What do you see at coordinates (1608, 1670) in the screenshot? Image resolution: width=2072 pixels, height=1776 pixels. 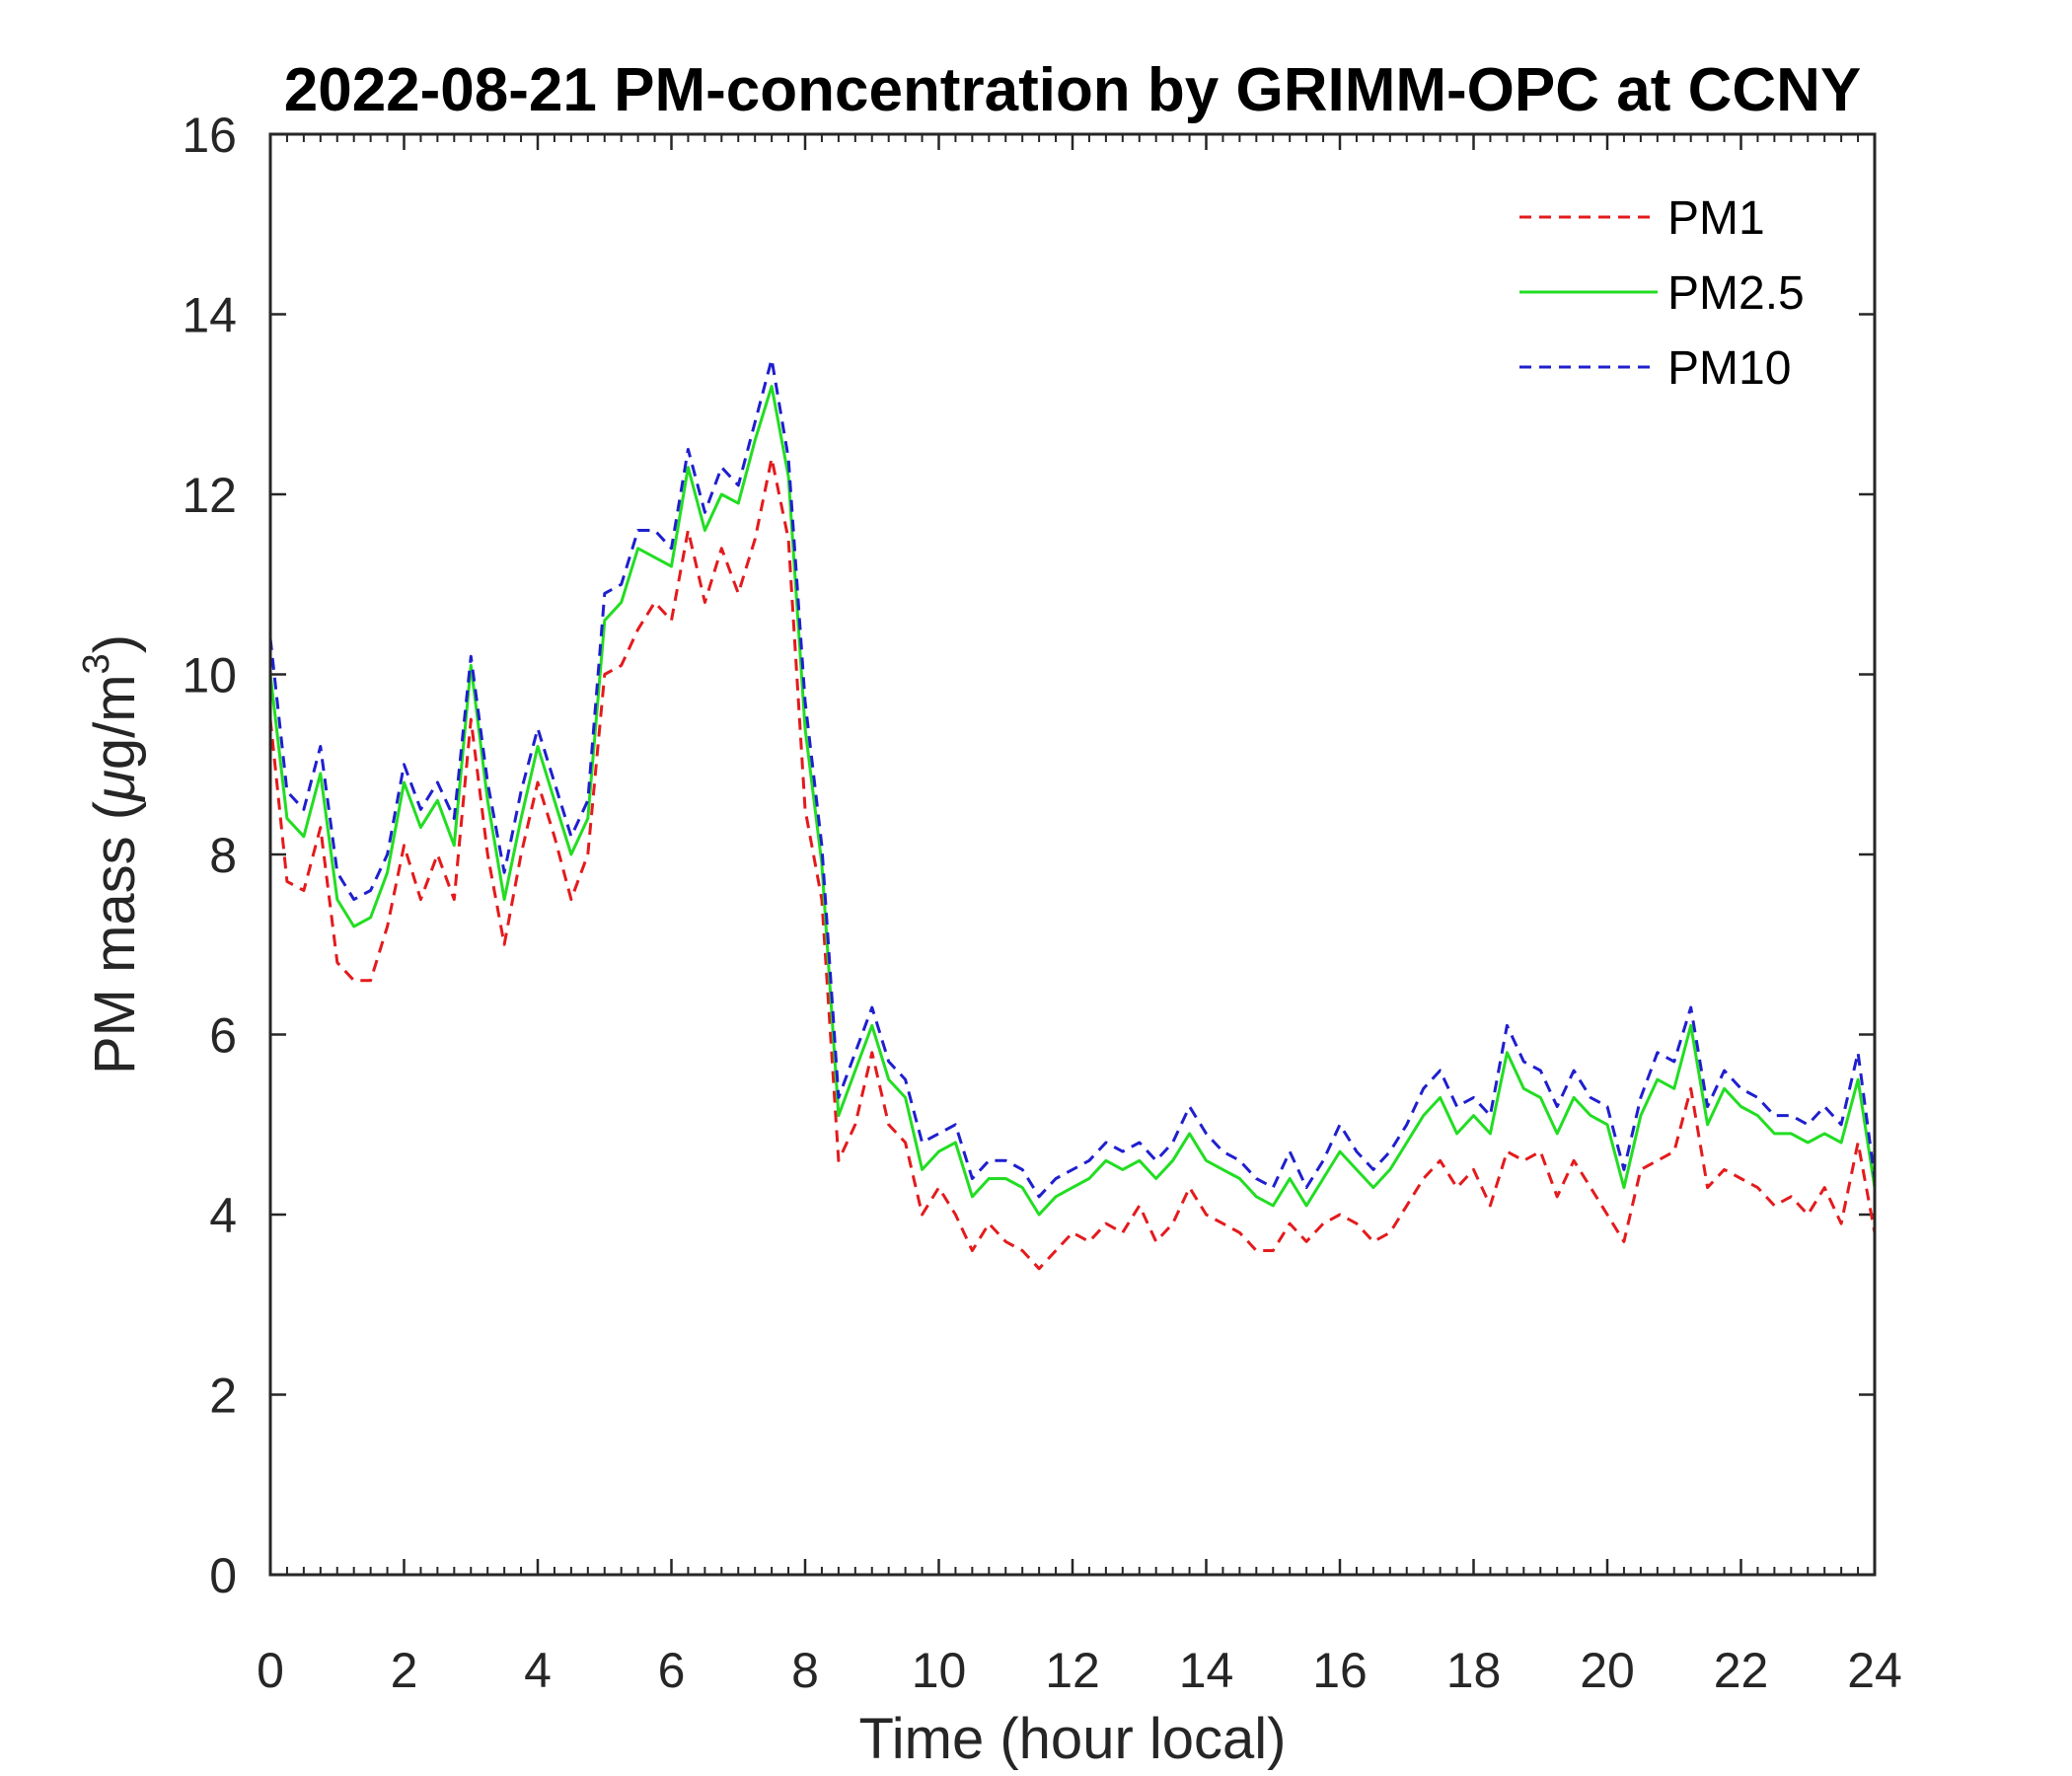 I see `x-tick-label: 20` at bounding box center [1608, 1670].